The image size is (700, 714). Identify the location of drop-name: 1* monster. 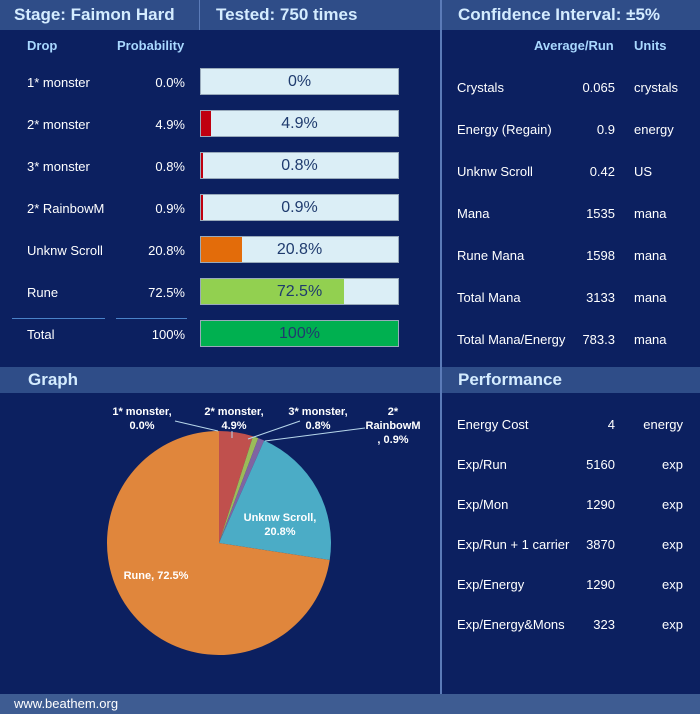
(58, 82).